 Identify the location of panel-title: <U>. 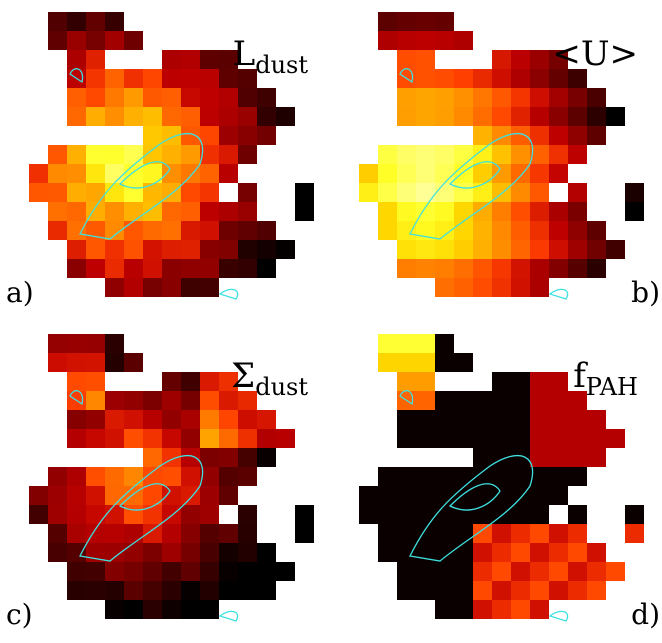
(595, 54).